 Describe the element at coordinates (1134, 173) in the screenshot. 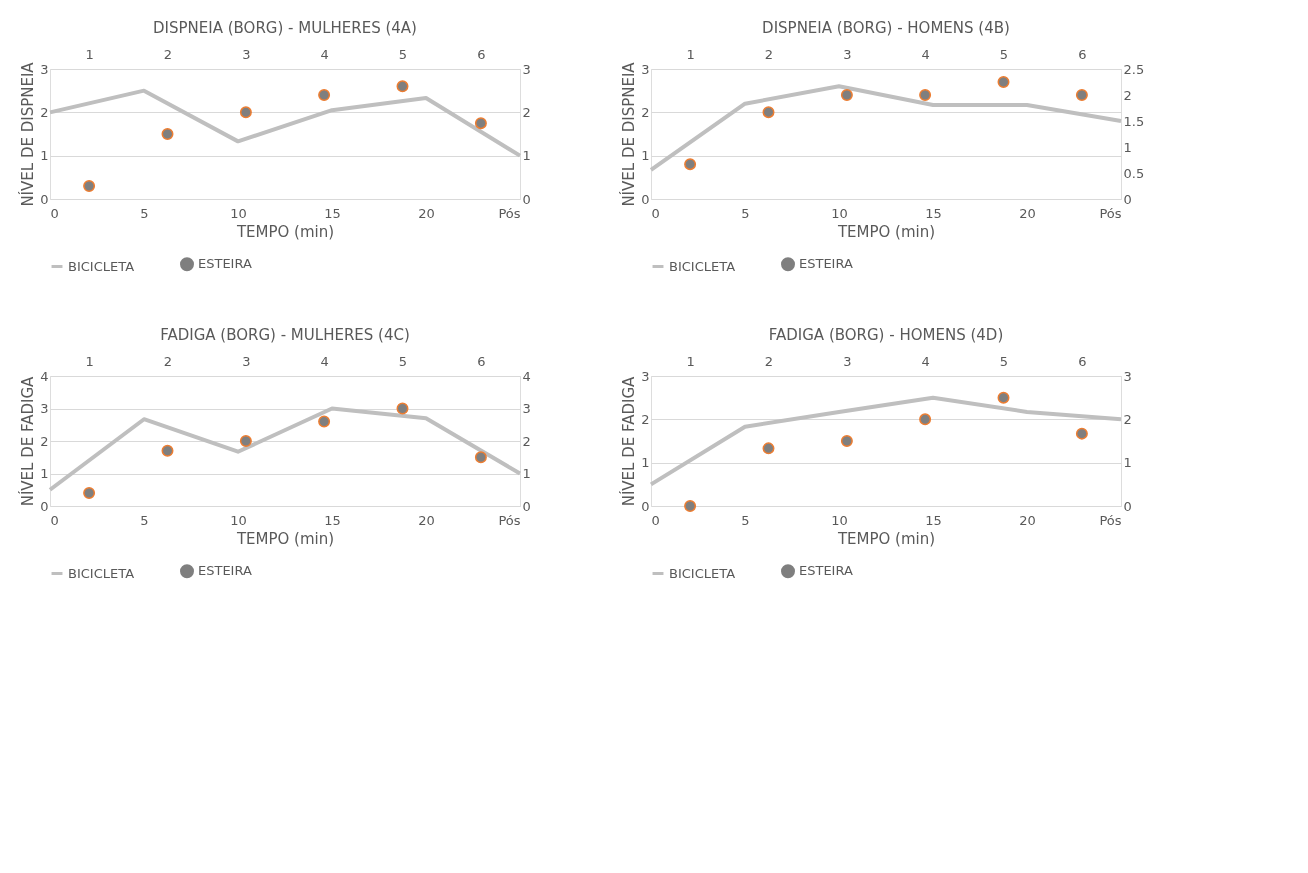

I see `y2-tick-label: 0.5` at that location.